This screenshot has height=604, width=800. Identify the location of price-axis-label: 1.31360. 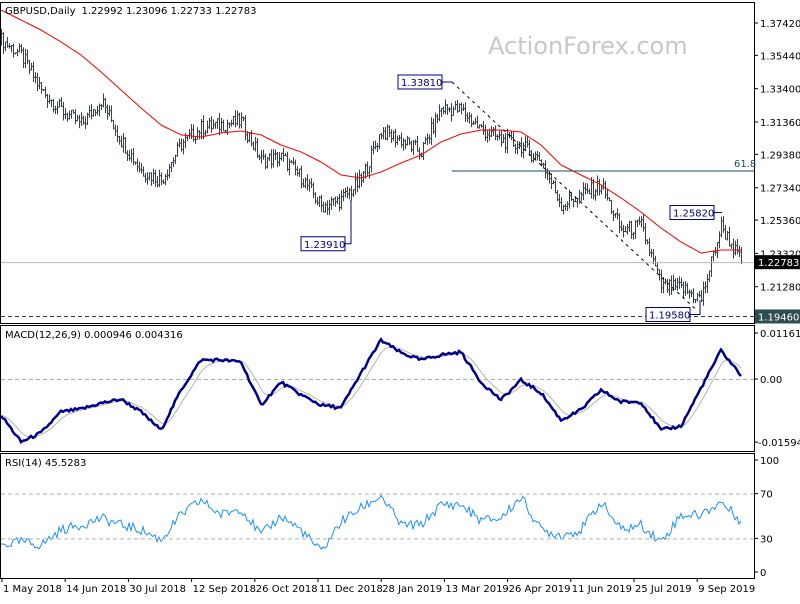
(780, 123).